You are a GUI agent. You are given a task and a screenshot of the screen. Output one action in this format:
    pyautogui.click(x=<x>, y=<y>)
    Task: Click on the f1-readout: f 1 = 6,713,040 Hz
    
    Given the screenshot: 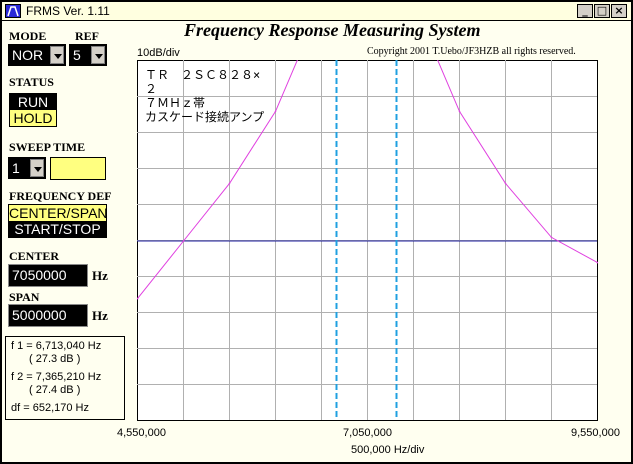 What is the action you would take?
    pyautogui.click(x=56, y=346)
    